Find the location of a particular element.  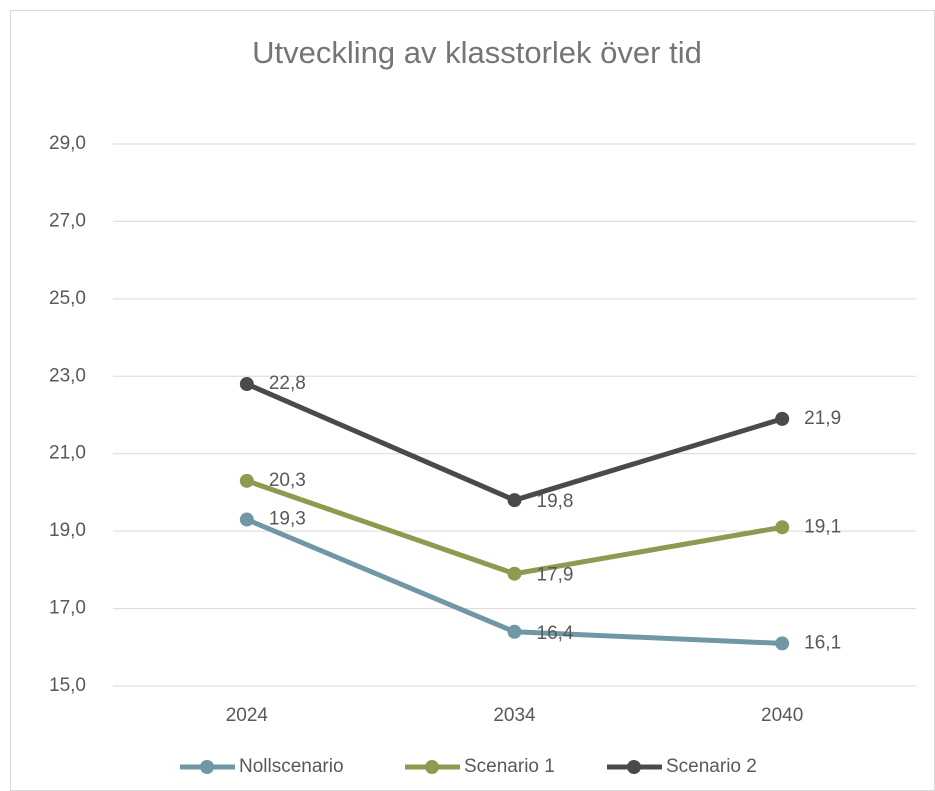

y-tick-label: 27,0 is located at coordinates (67, 220).